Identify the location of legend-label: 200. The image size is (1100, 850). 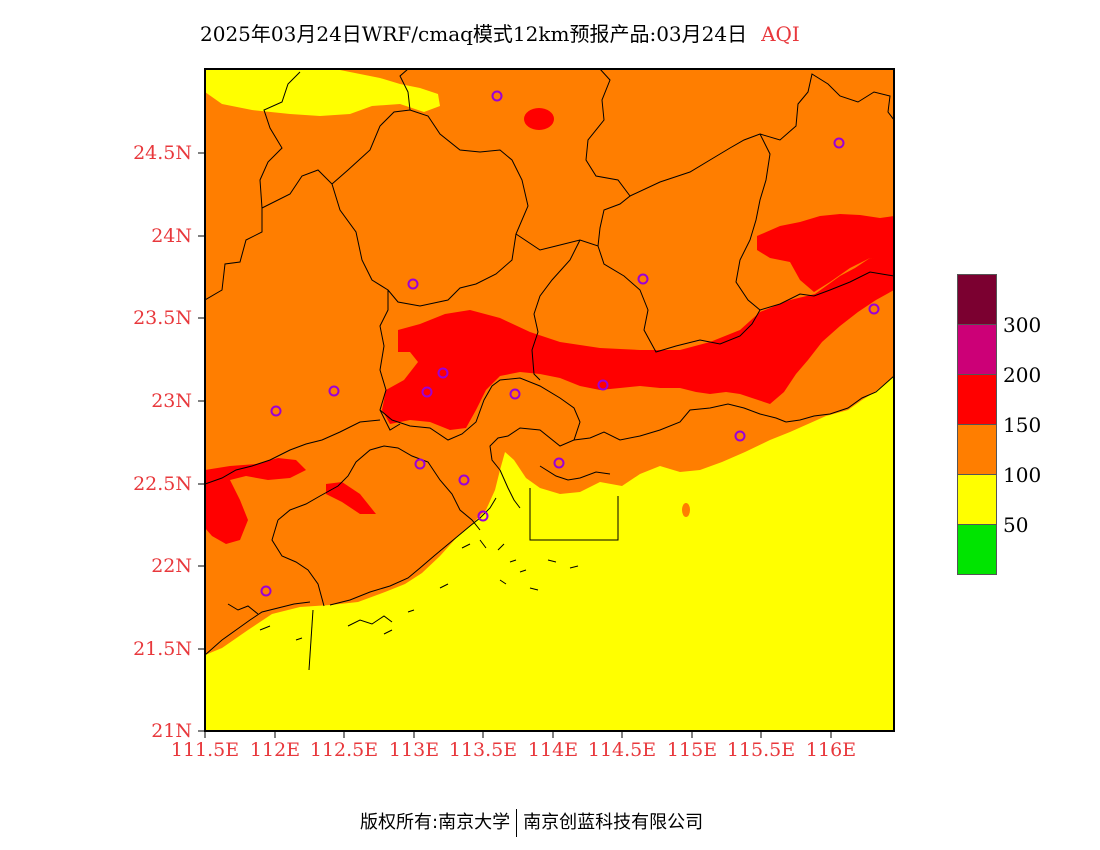
(1022, 375).